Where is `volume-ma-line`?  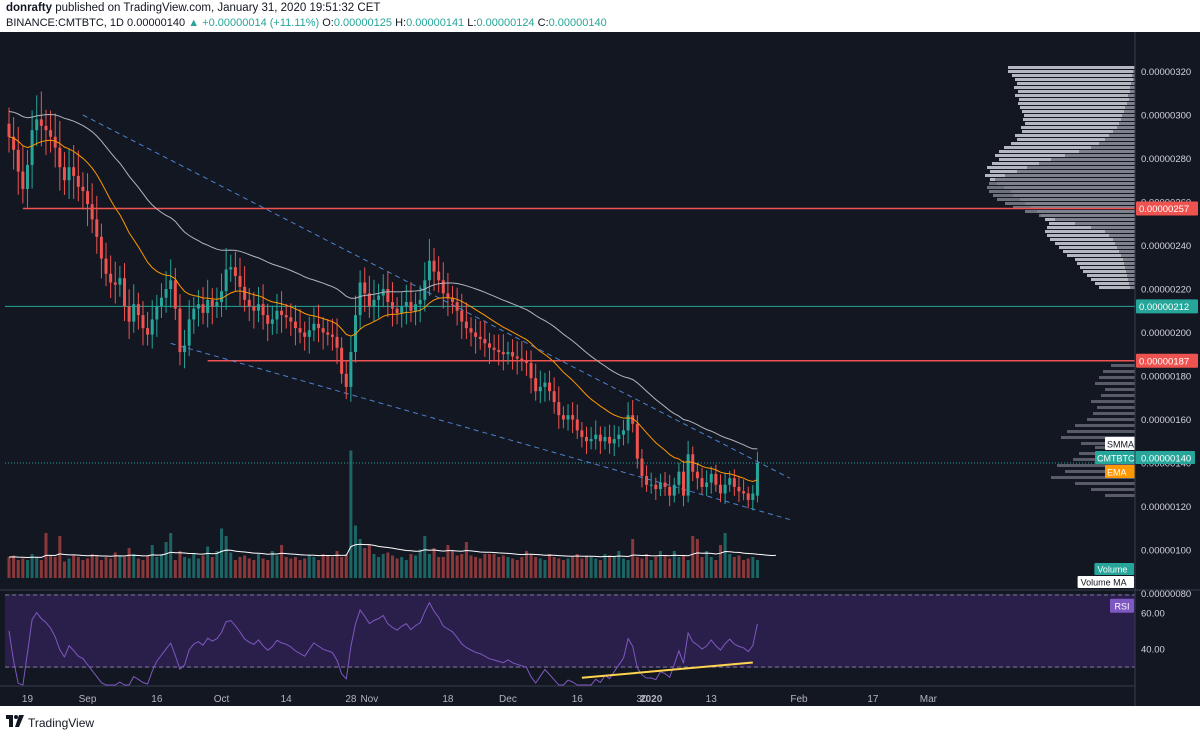
volume-ma-line is located at coordinates (392, 551).